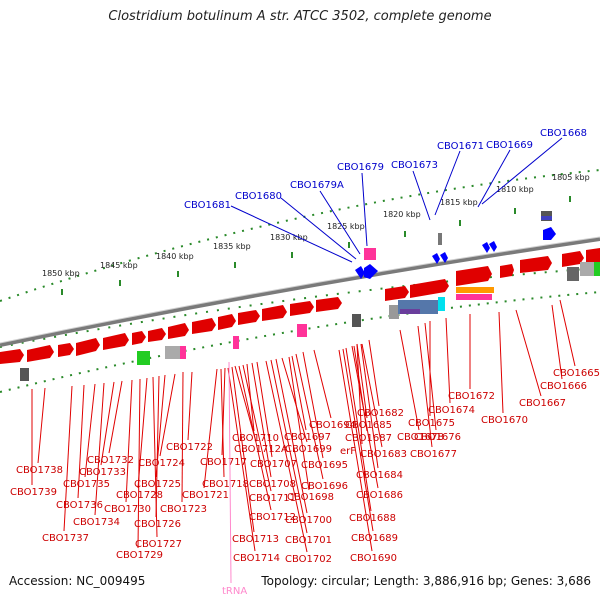 The width and height of the screenshot is (600, 600). What do you see at coordinates (65, 538) in the screenshot?
I see `reverse-gene-label: CBO1737` at bounding box center [65, 538].